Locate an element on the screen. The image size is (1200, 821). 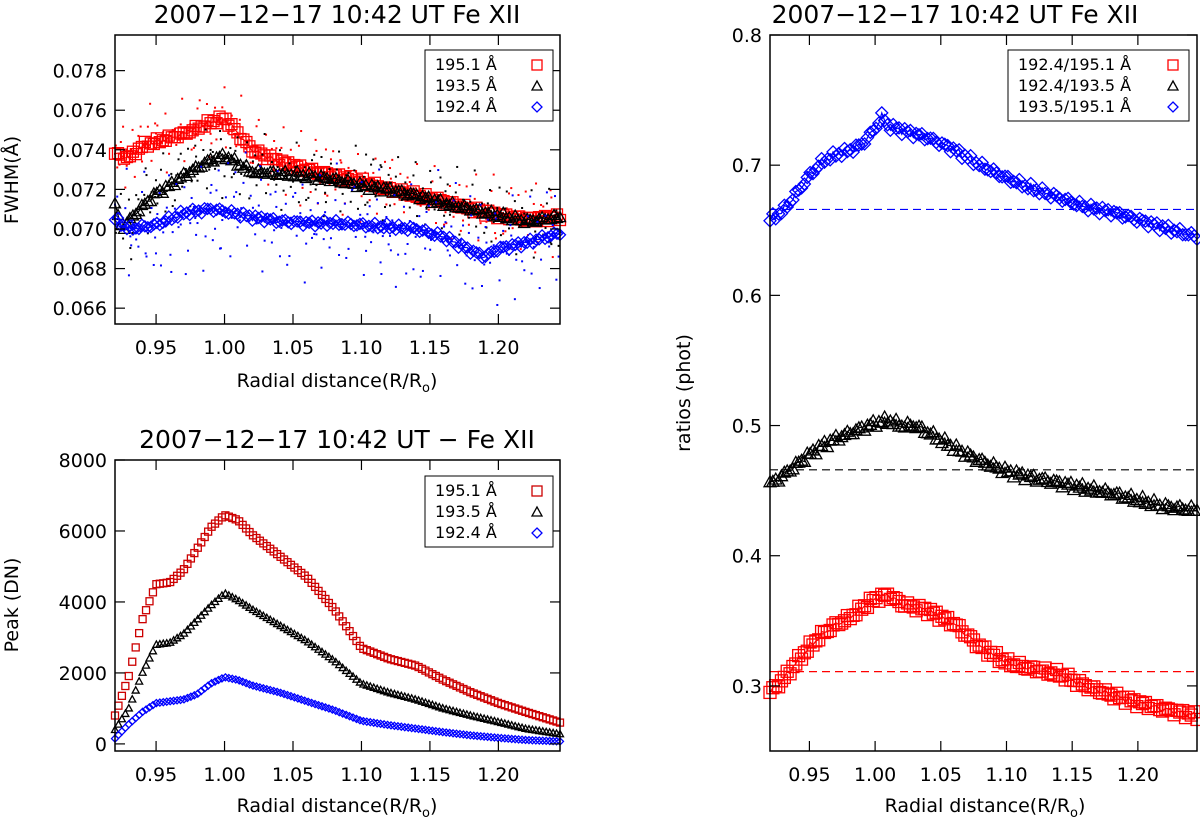
ratios-xtick-label-3: 1.10 is located at coordinates (1006, 775).